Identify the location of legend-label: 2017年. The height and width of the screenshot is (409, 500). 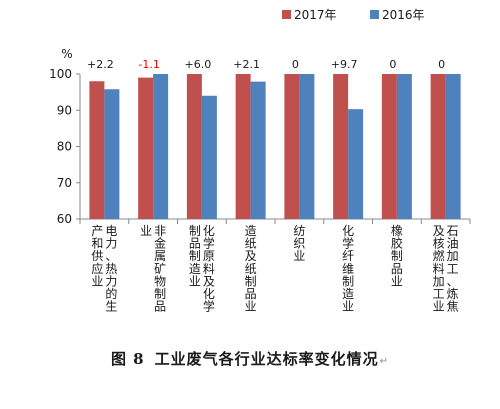
(315, 15).